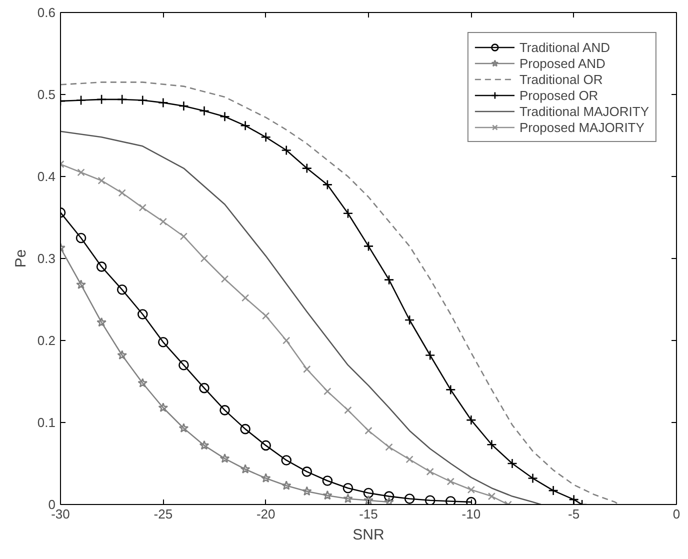 The image size is (688, 559). What do you see at coordinates (21, 258) in the screenshot?
I see `y-axis-title: Pe` at bounding box center [21, 258].